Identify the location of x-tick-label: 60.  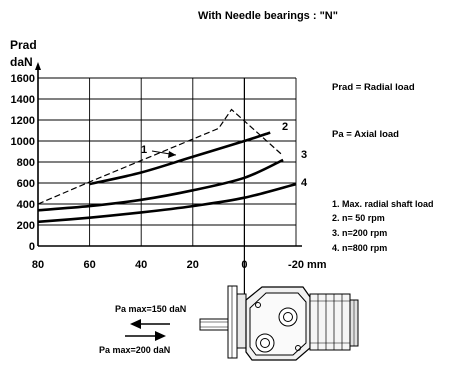
(89, 265).